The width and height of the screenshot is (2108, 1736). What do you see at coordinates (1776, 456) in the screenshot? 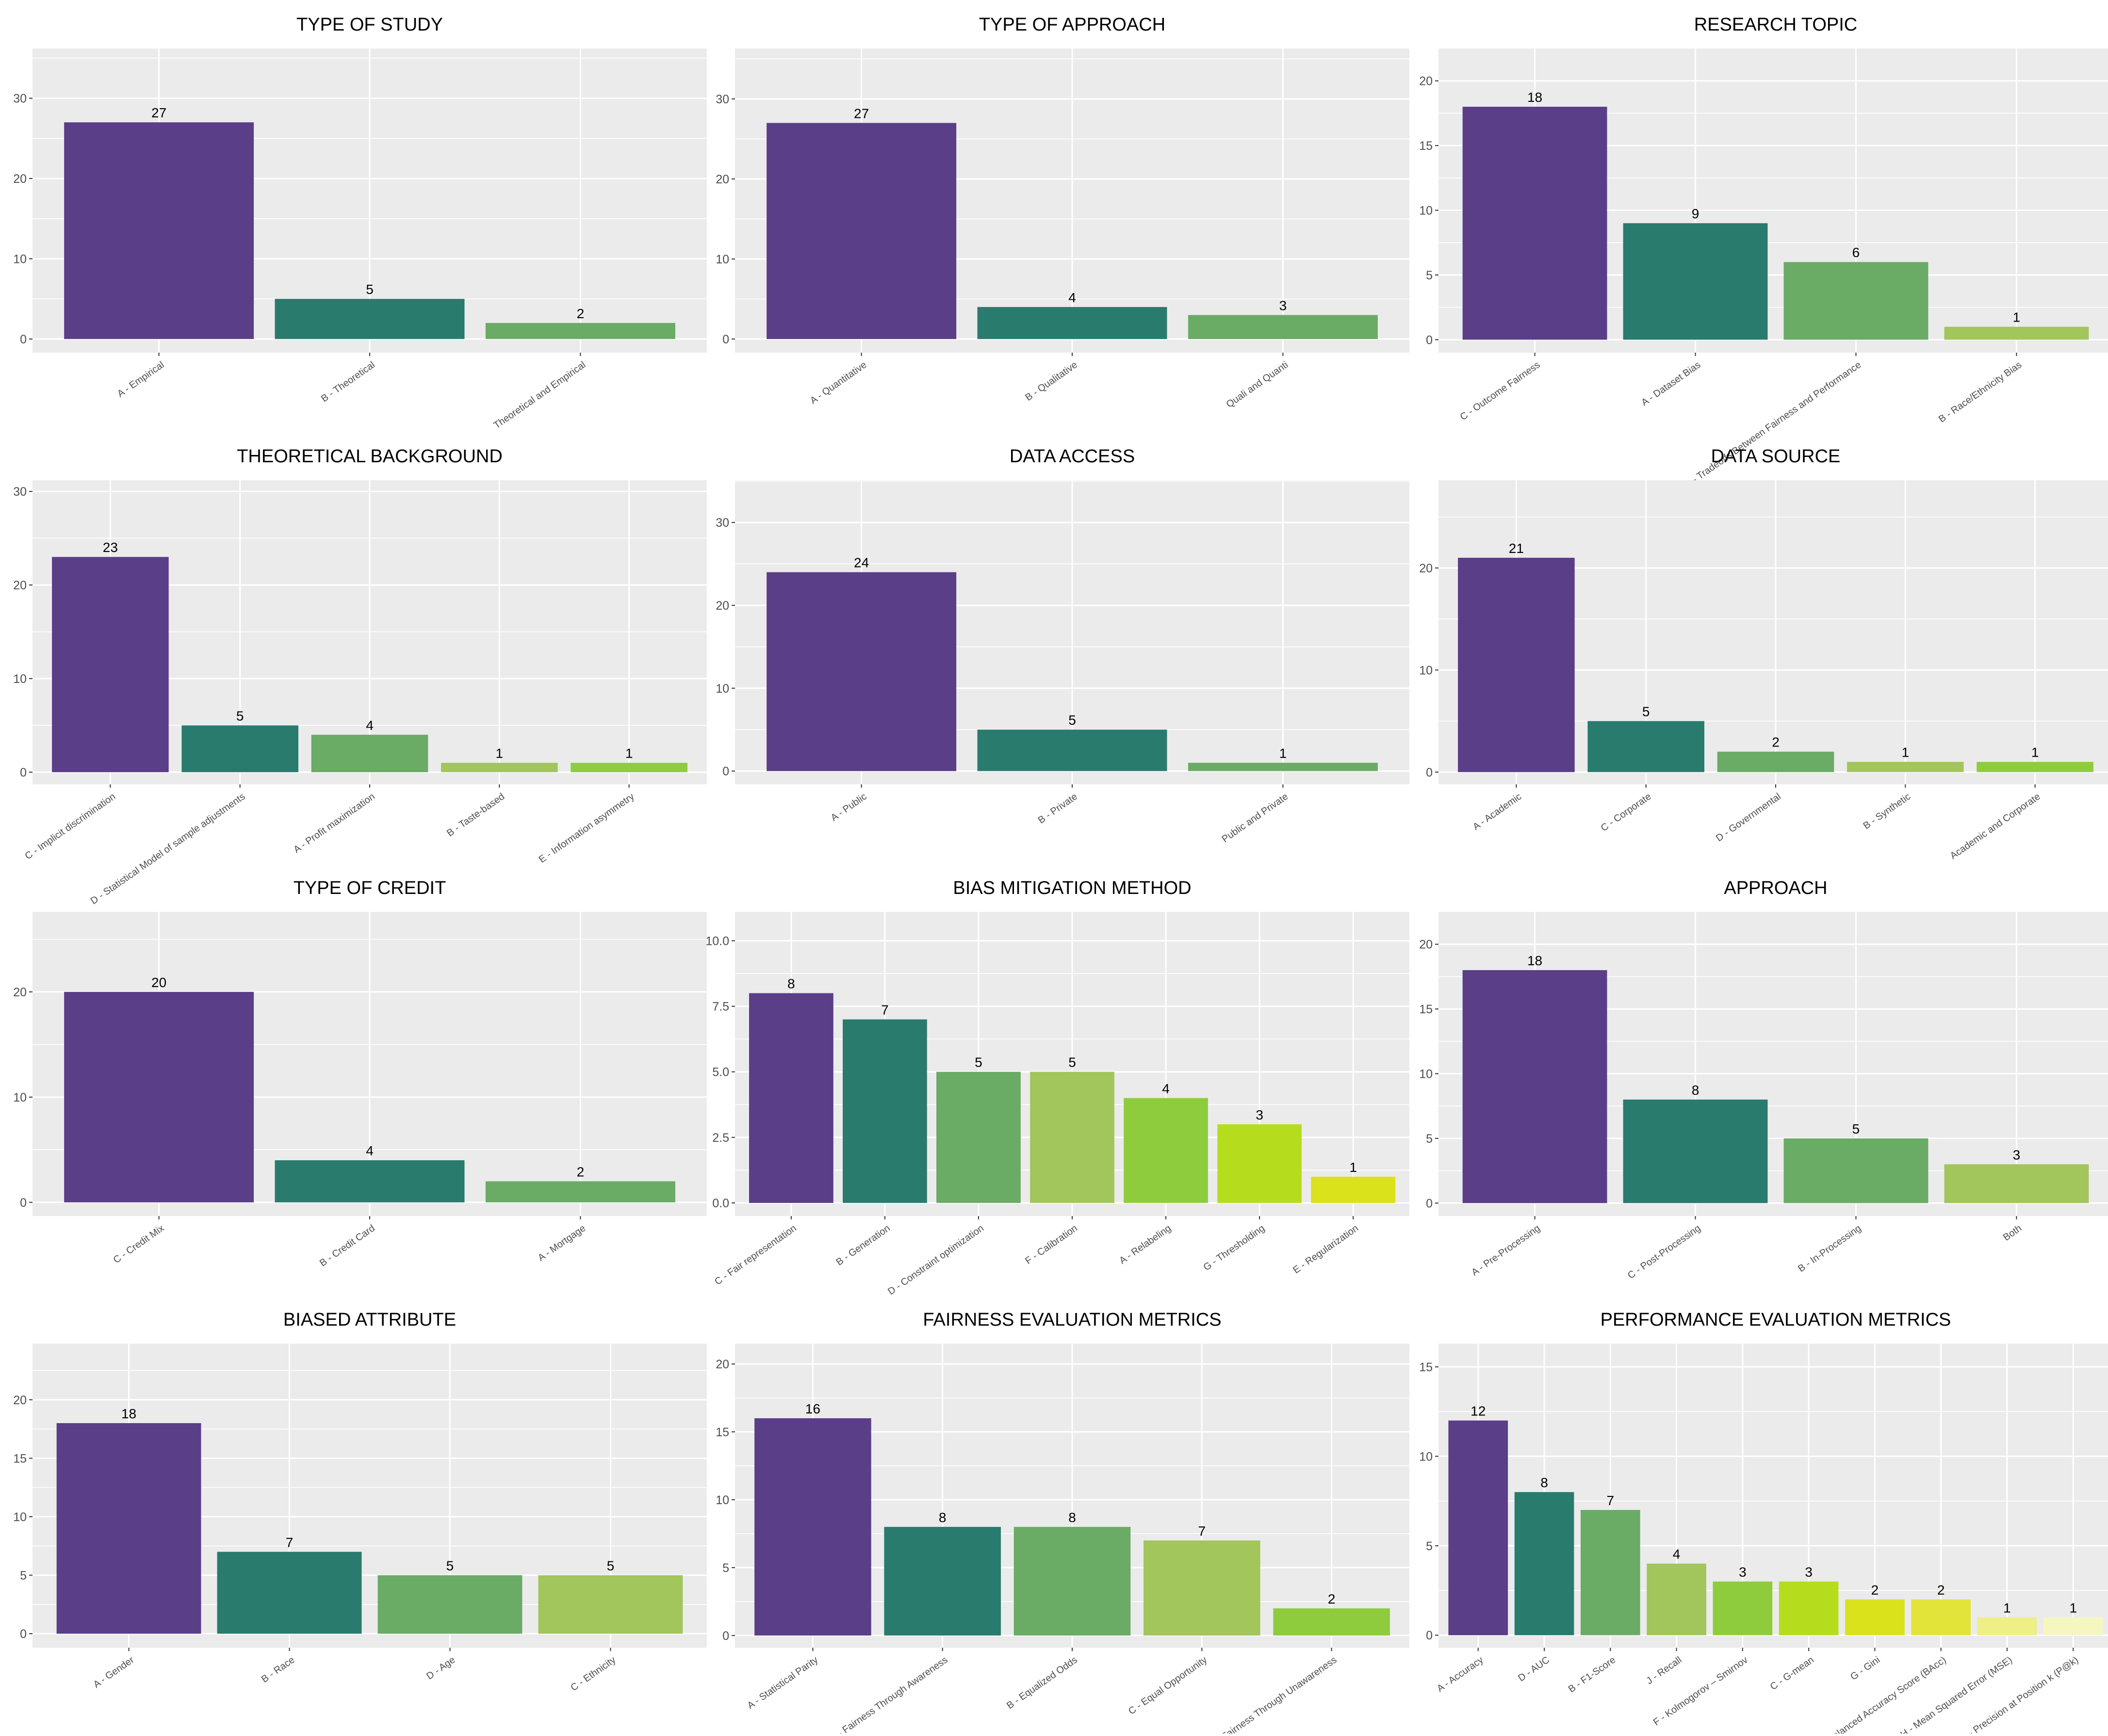
I see `chart-title: DATA SOURCE` at bounding box center [1776, 456].